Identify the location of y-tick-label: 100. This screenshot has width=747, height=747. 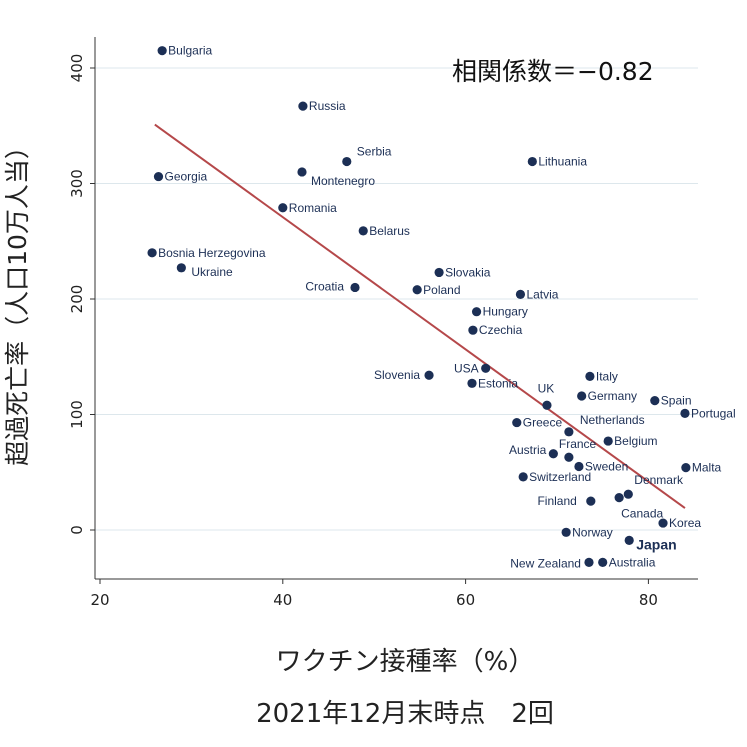
(77, 414).